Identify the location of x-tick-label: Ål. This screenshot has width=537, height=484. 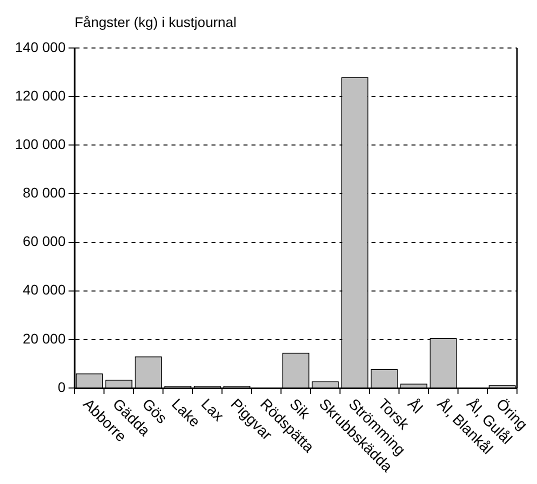
(415, 406).